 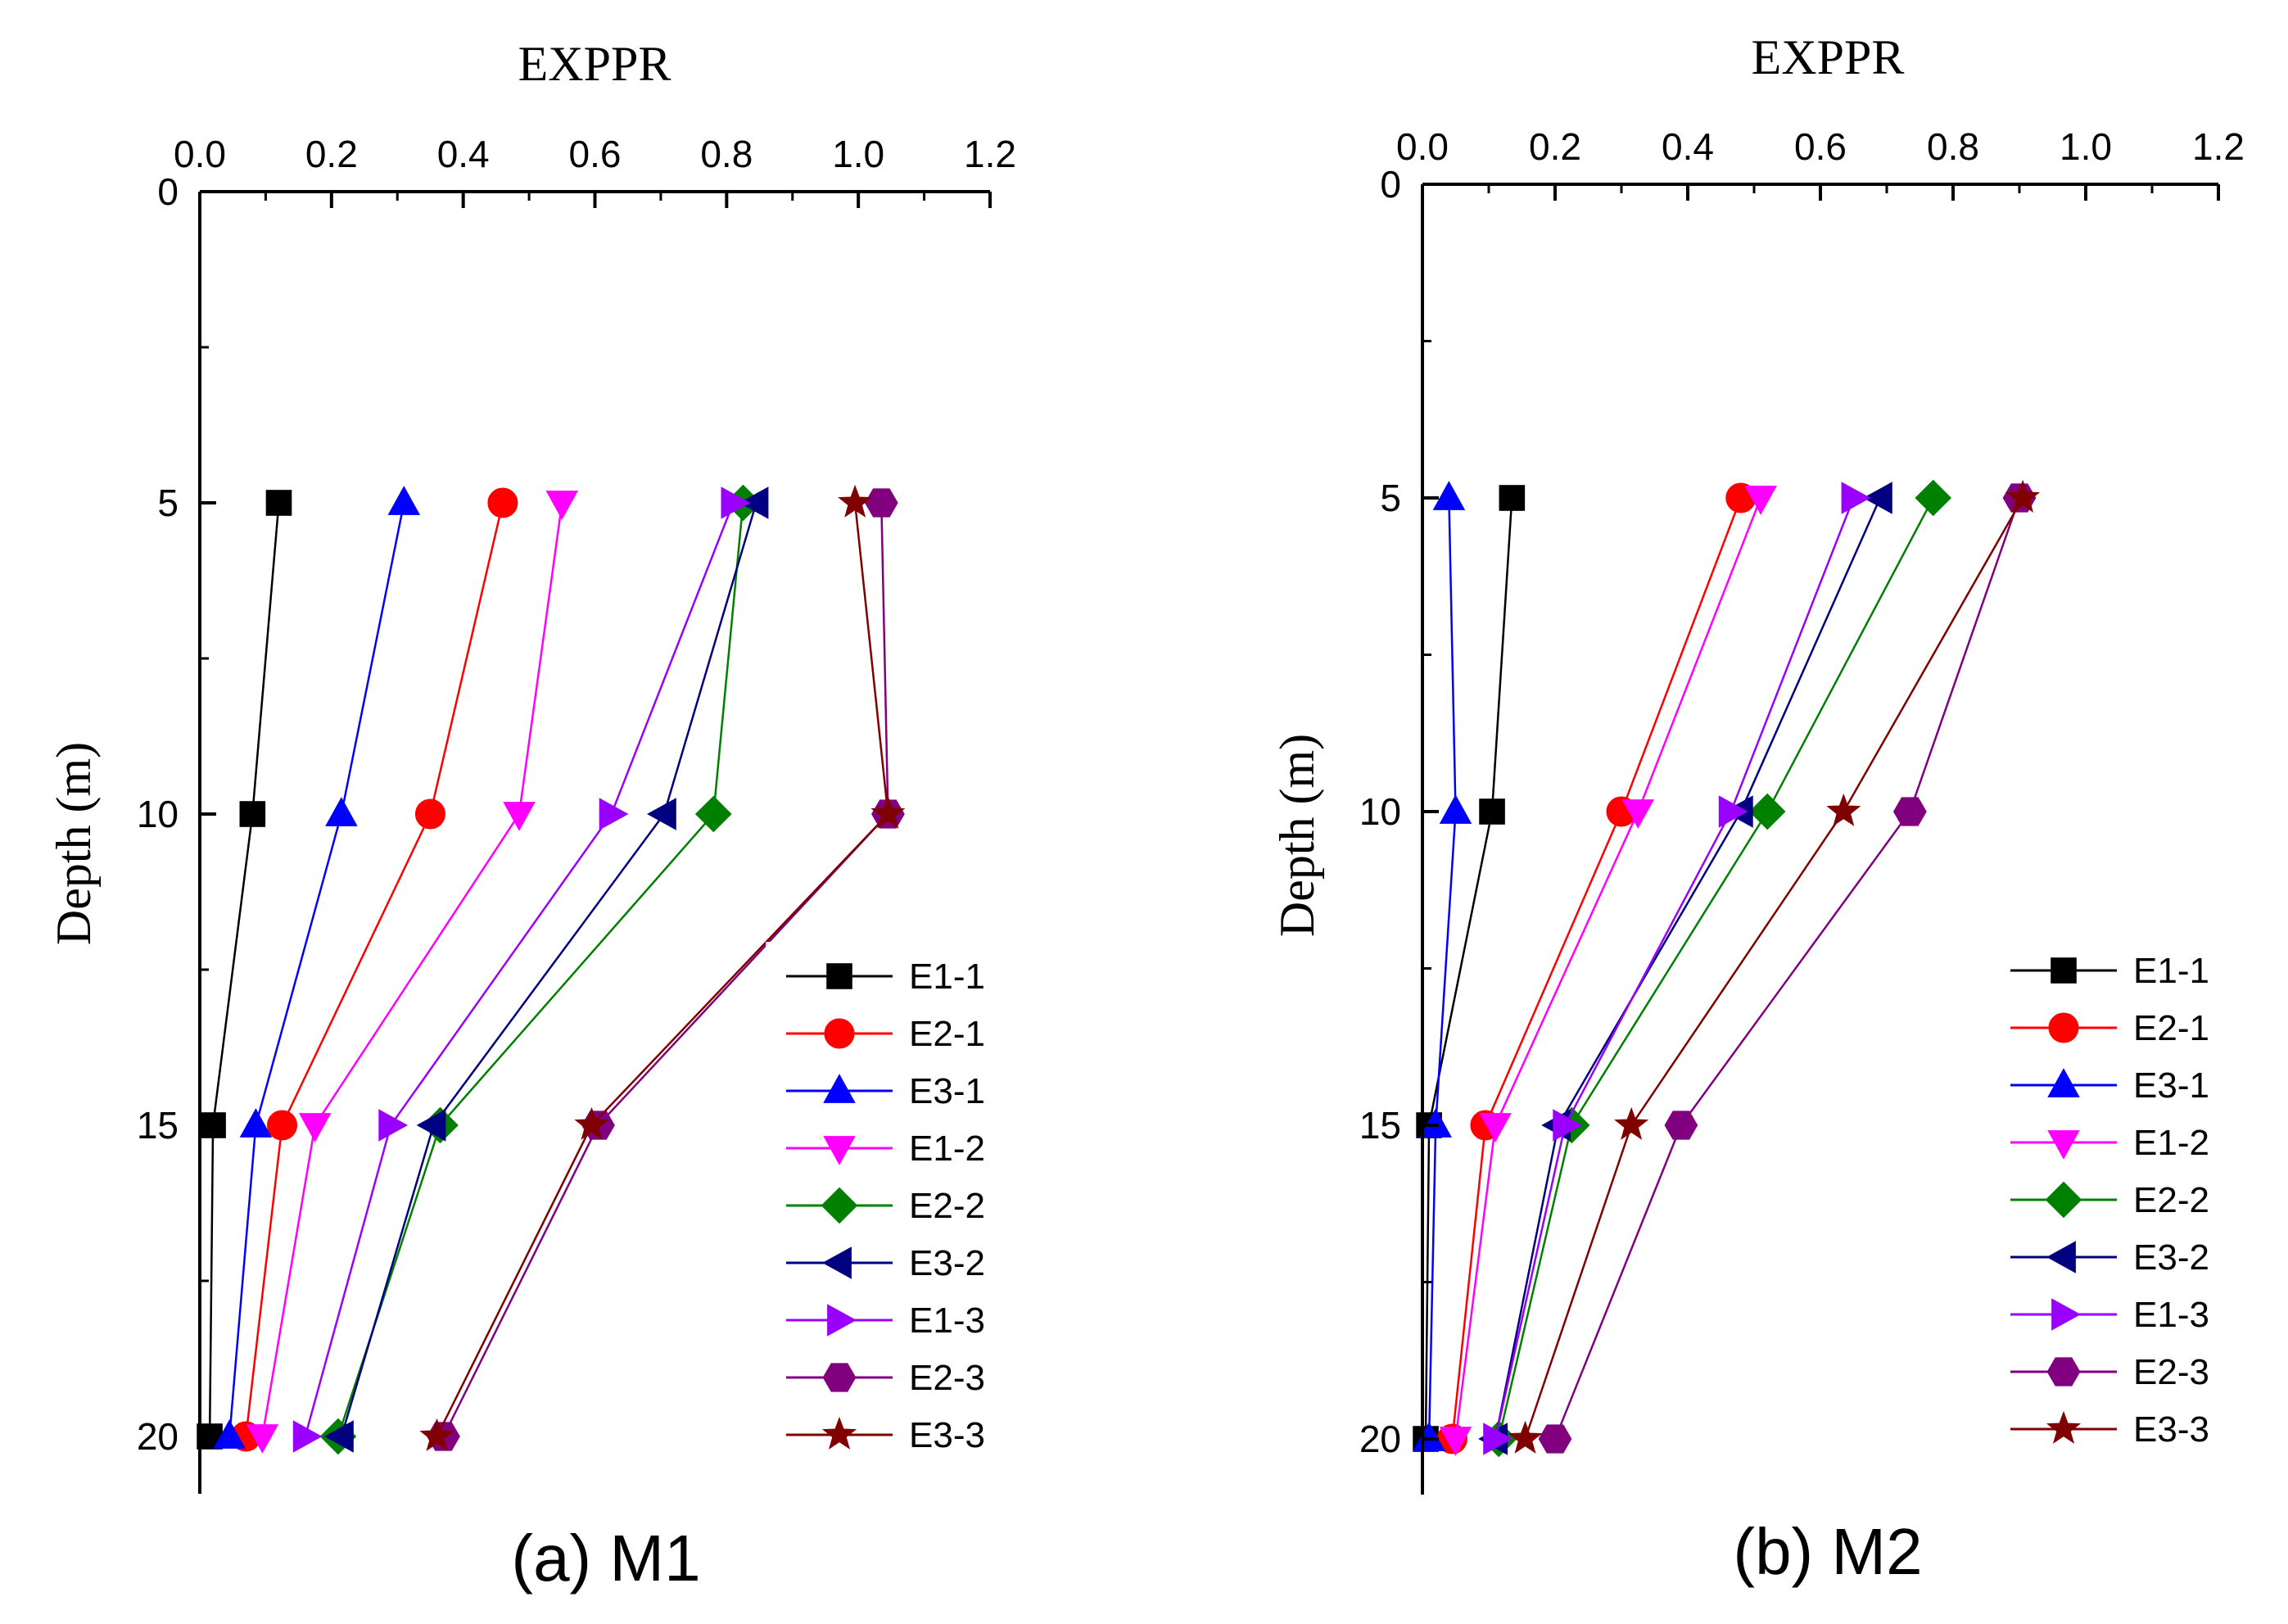 What do you see at coordinates (840, 1206) in the screenshot?
I see `legend-entries` at bounding box center [840, 1206].